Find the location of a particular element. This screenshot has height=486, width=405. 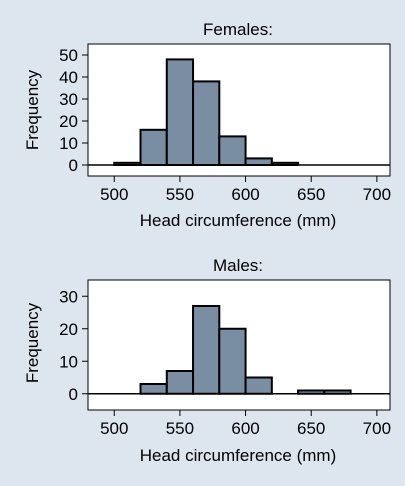

chart-title: Males: is located at coordinates (238, 265).